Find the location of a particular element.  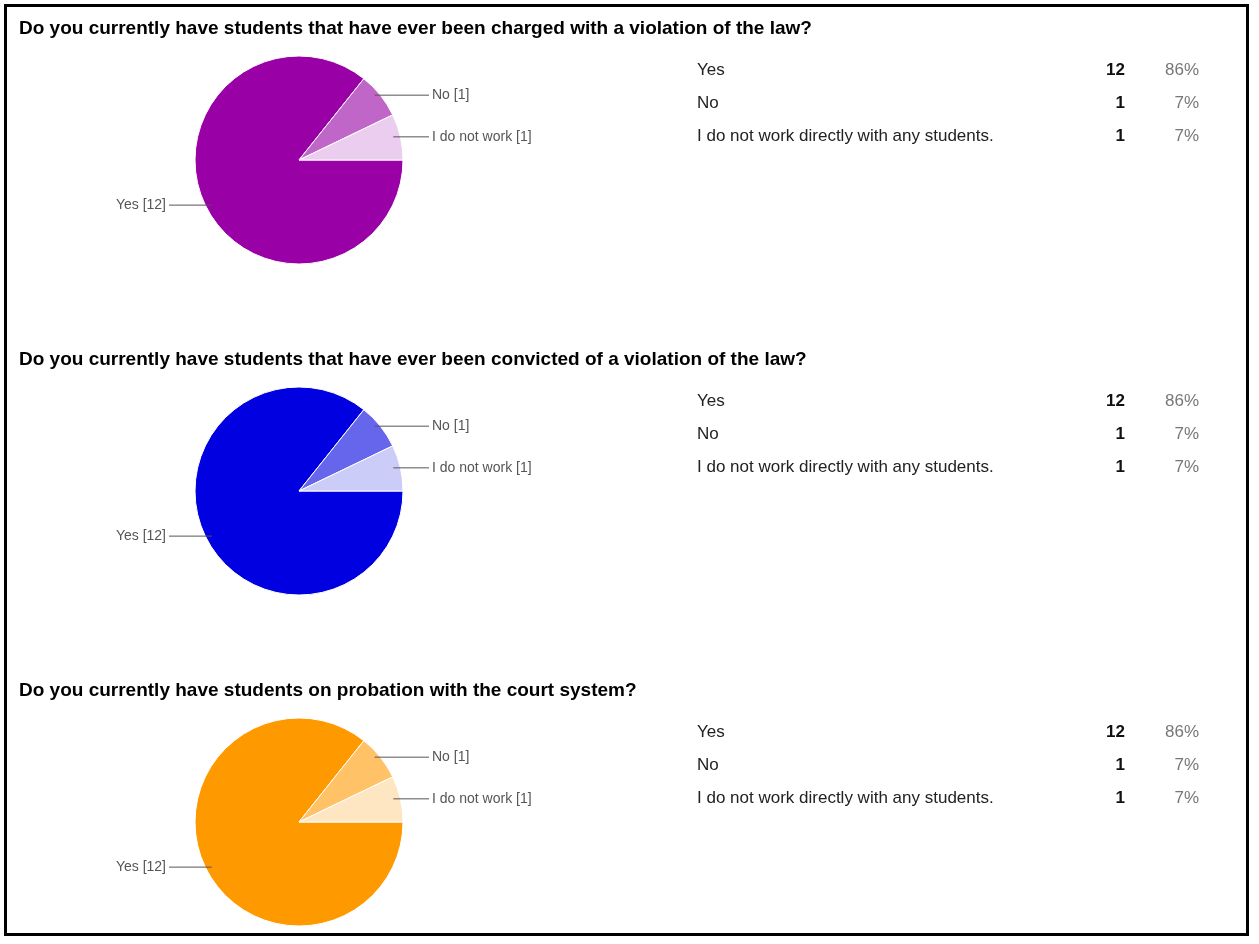

chart-title: Do you currently have students on probation with the court system? is located at coordinates (328, 689).